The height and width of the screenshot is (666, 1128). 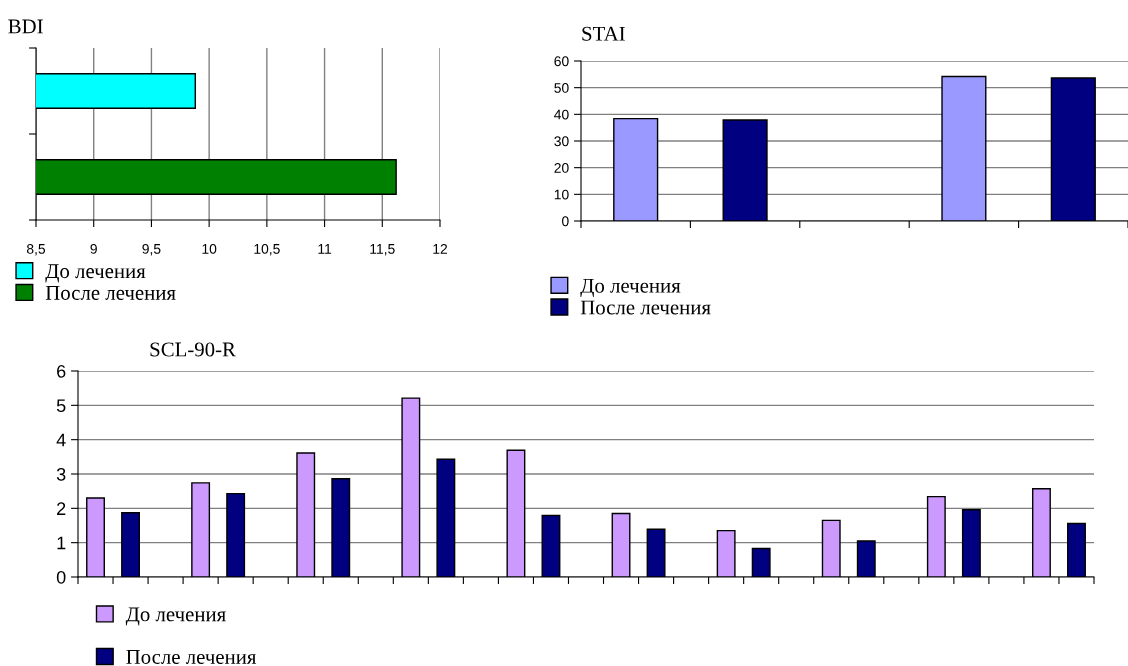 I want to click on y-tick-label: 40, so click(x=561, y=114).